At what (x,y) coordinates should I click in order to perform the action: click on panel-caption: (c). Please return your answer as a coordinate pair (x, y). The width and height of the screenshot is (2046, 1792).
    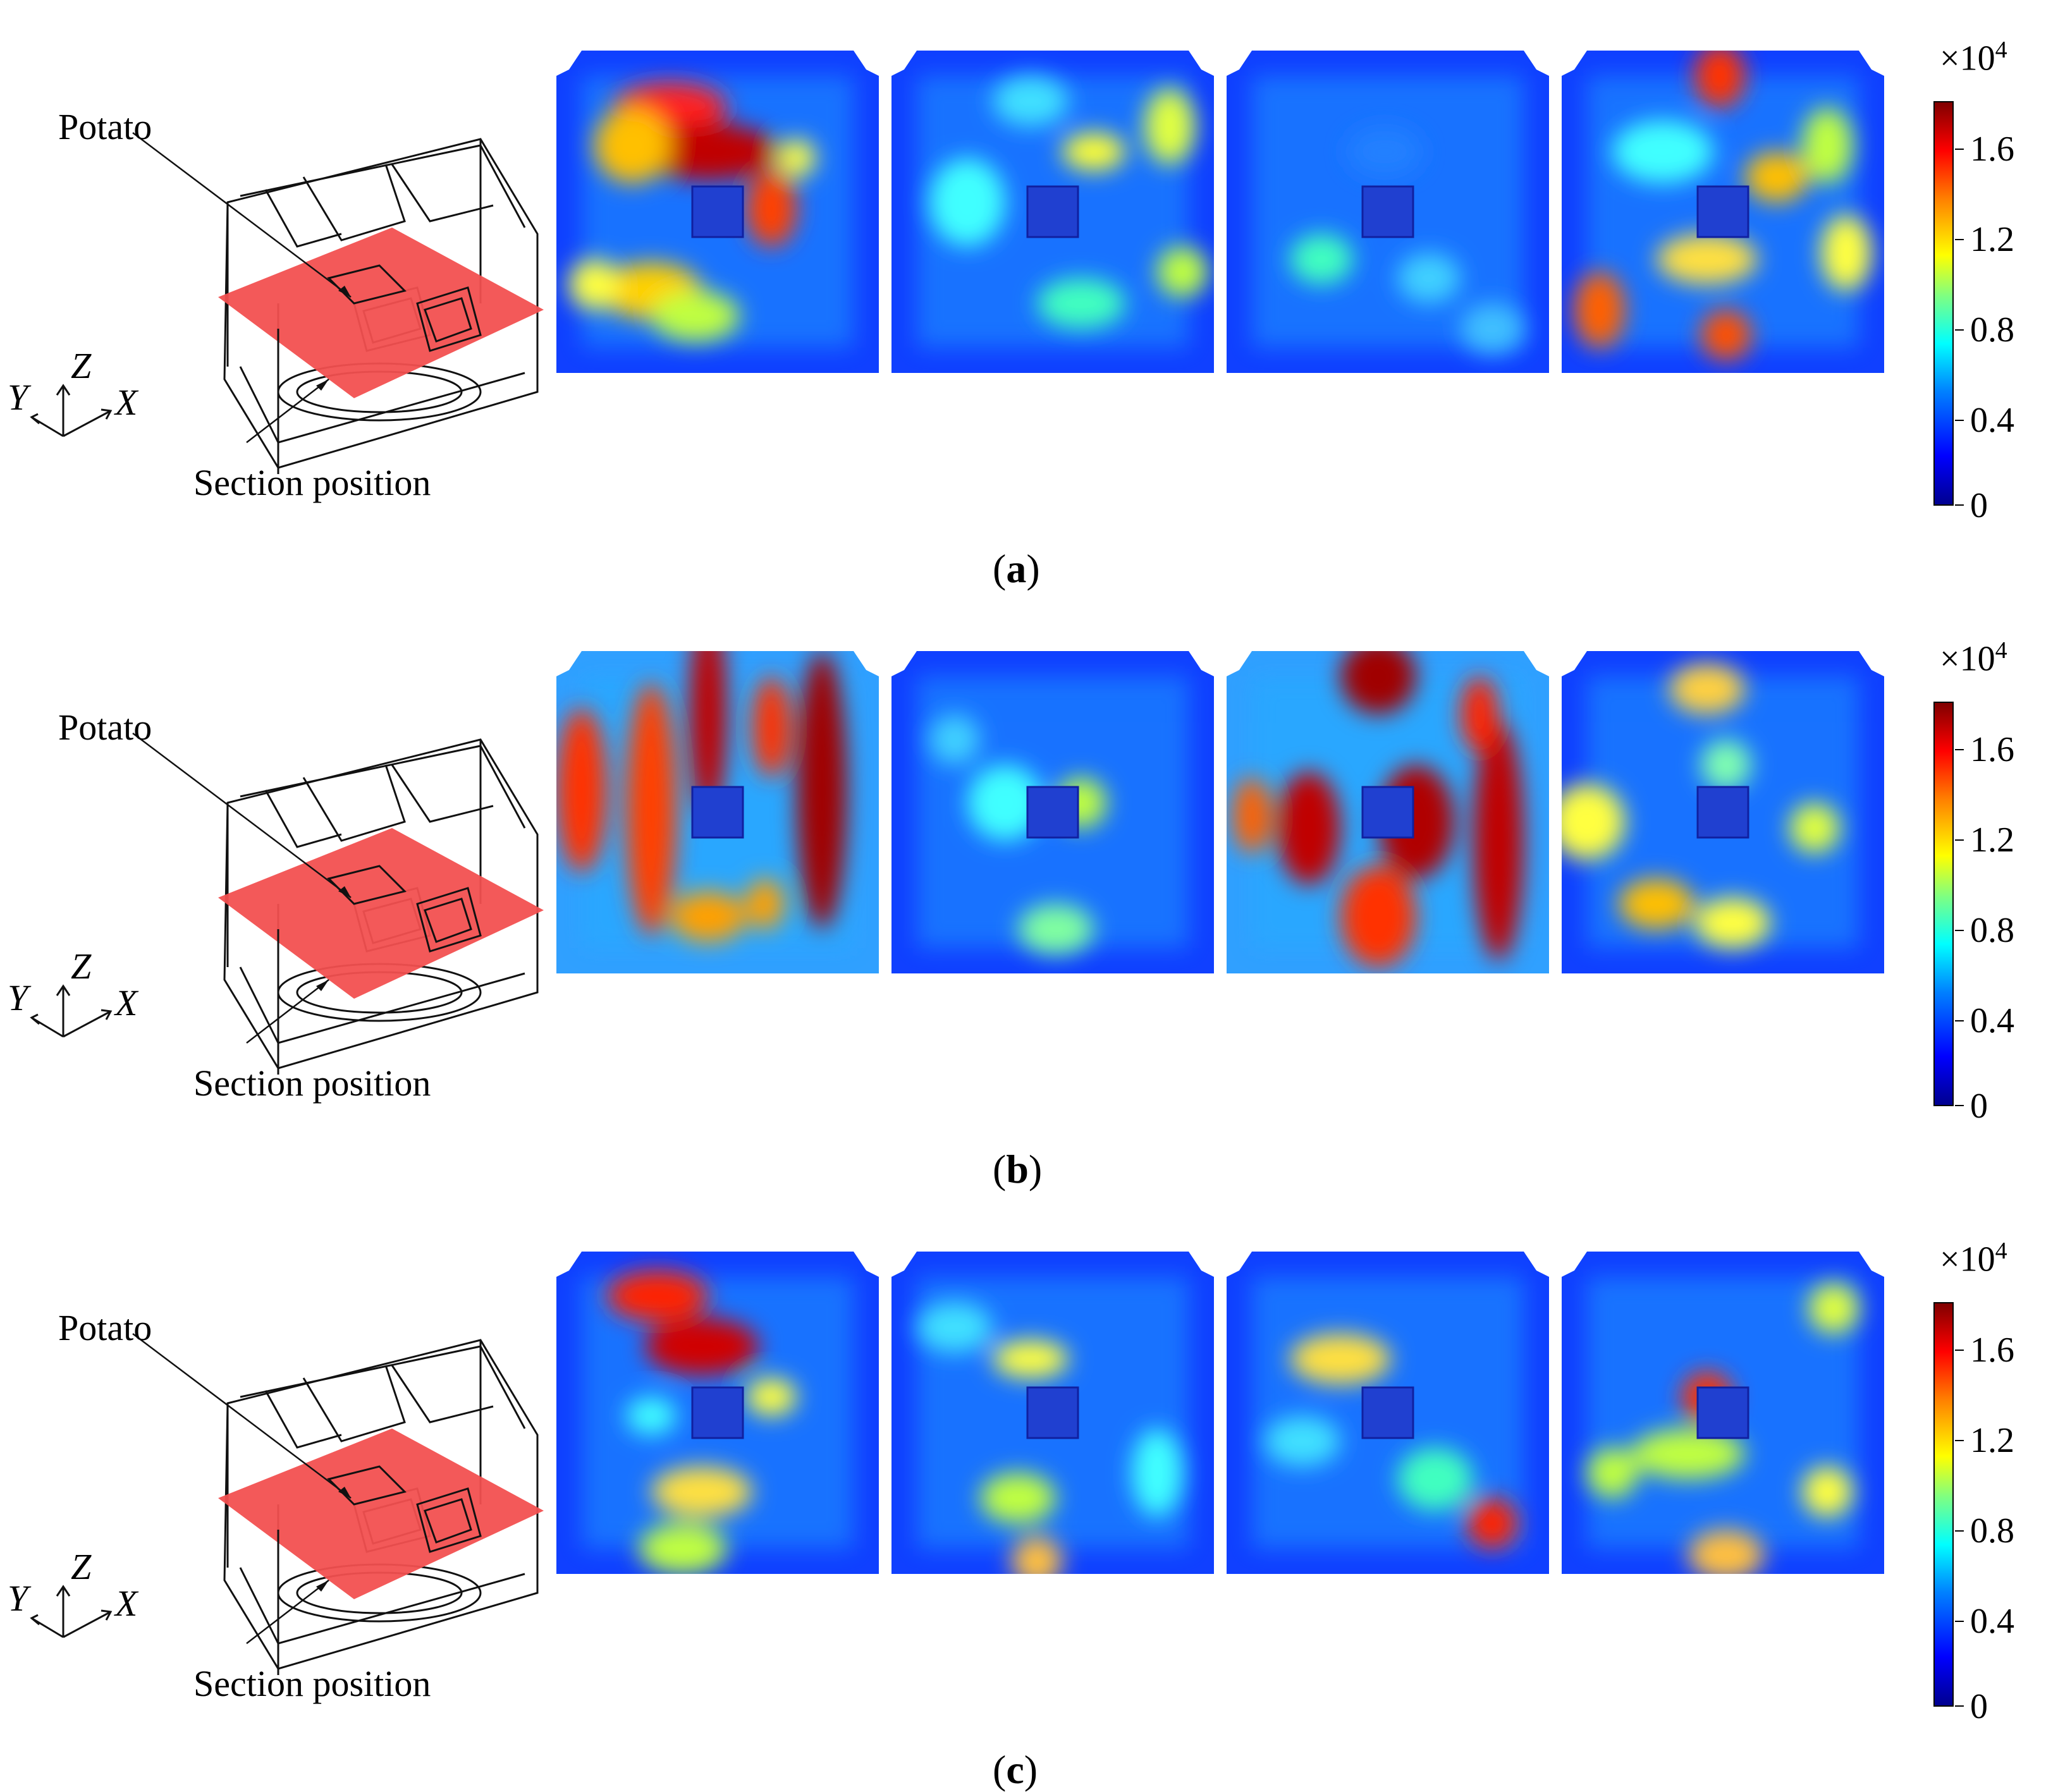
    Looking at the image, I should click on (1015, 1769).